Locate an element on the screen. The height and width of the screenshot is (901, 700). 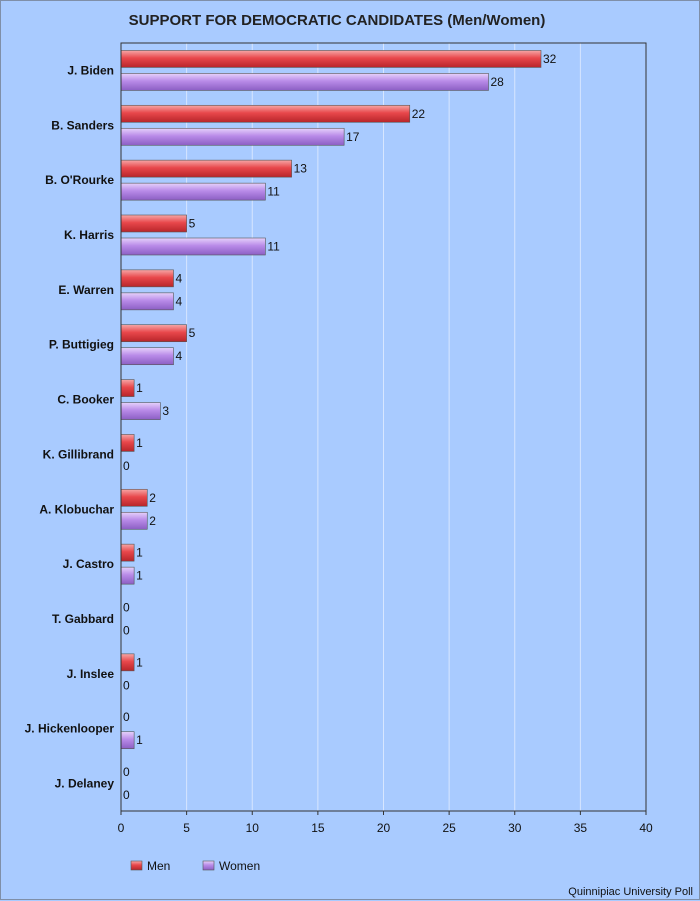
category-label: A. Klobuchar is located at coordinates (76, 509).